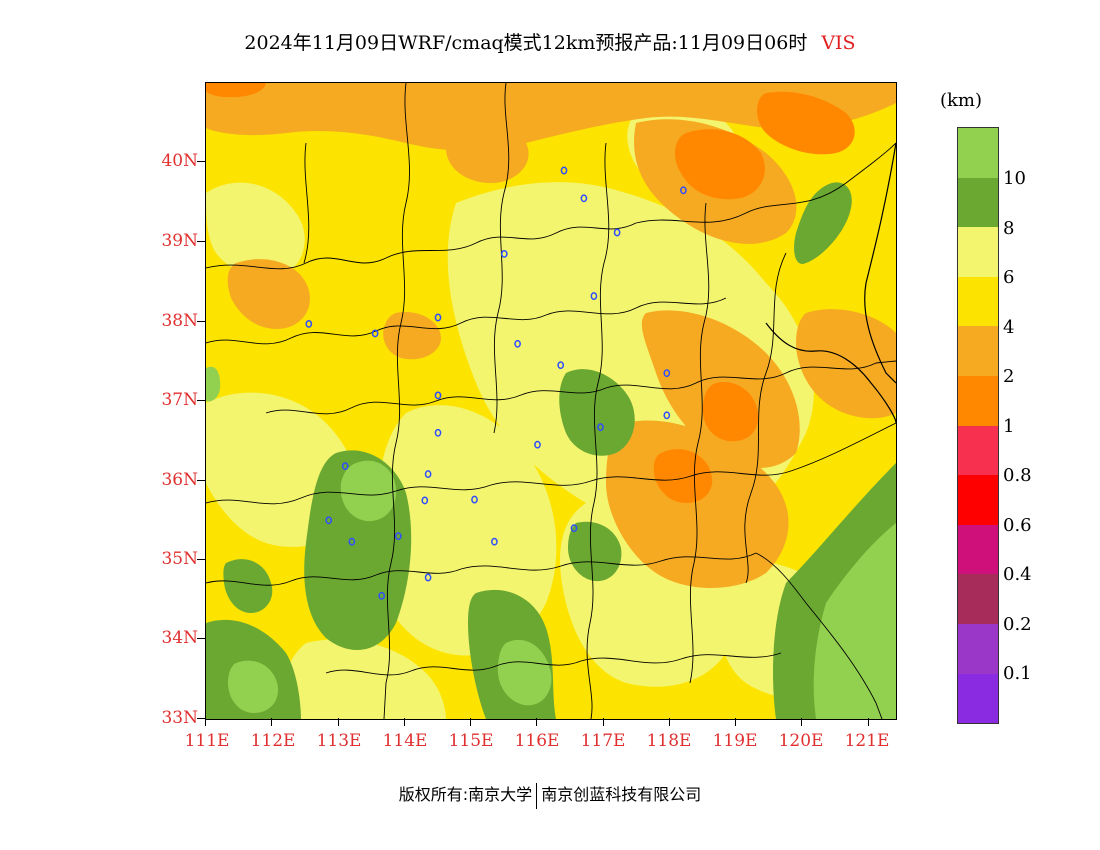 The height and width of the screenshot is (850, 1100). I want to click on legend-label: 0.4, so click(1017, 574).